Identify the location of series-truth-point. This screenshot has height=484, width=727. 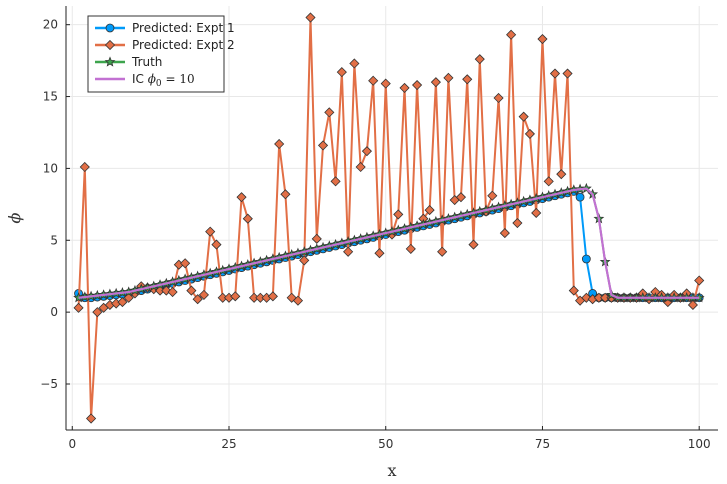
(699, 297).